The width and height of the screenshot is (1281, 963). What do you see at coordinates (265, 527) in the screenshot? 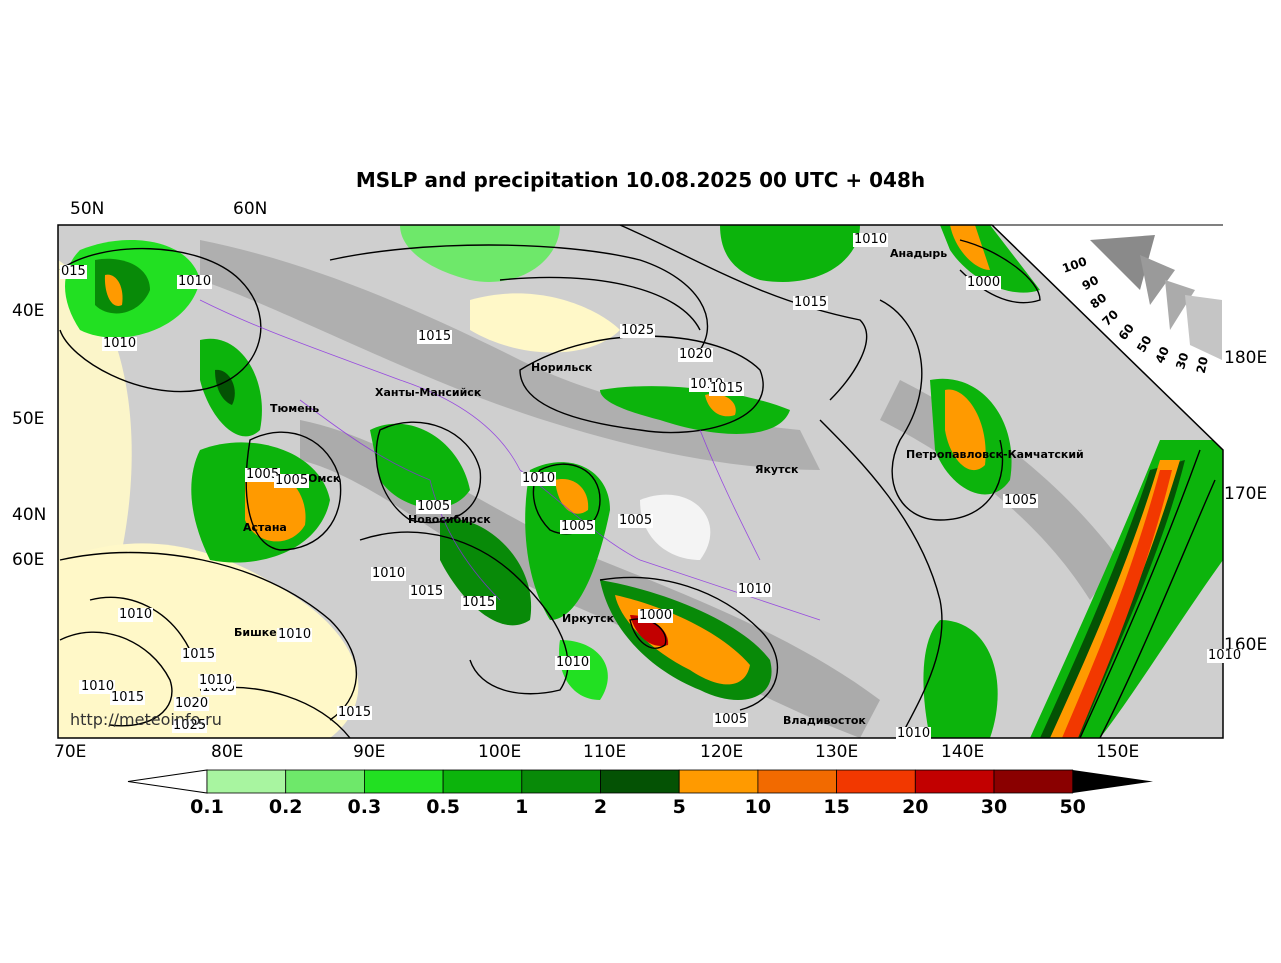
I see `city-astana: Астана` at bounding box center [265, 527].